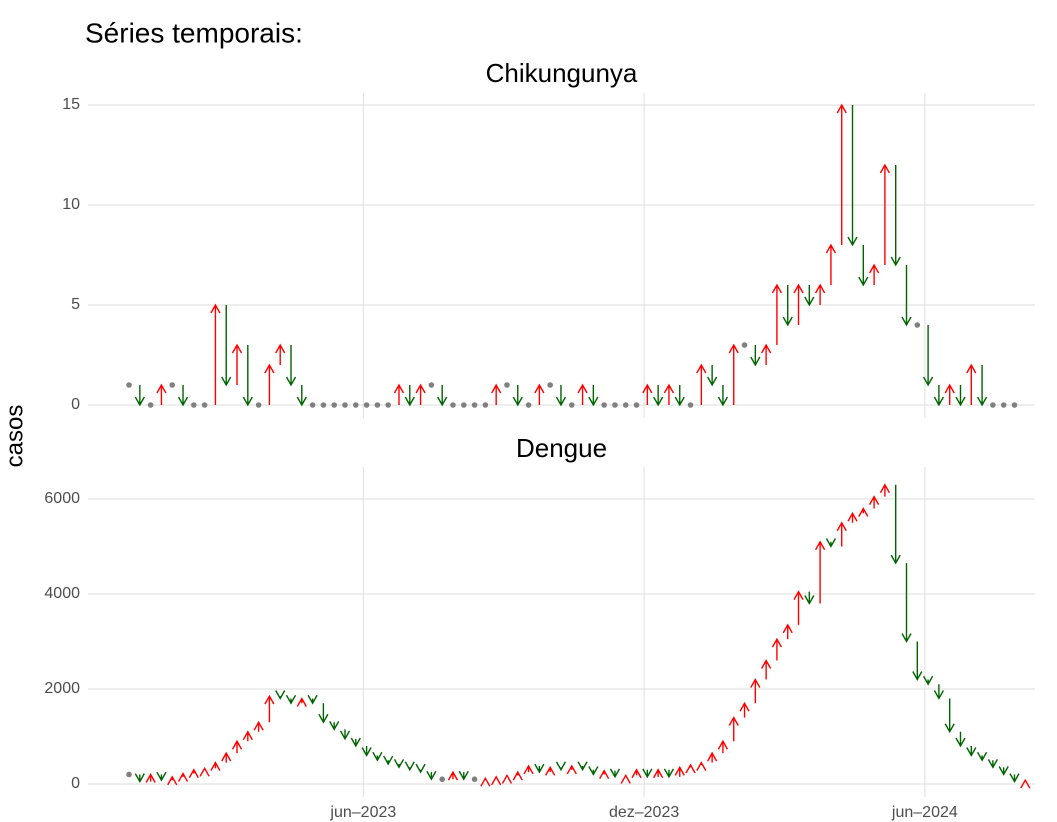 The width and height of the screenshot is (1057, 822). Describe the element at coordinates (644, 812) in the screenshot. I see `x-tick-label: dez–2023` at that location.